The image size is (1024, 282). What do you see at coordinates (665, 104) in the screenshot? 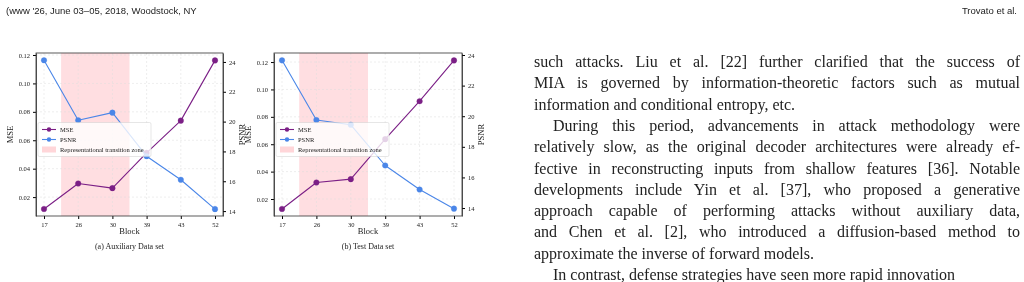
I see `text: information and conditional entropy, etc.` at bounding box center [665, 104].